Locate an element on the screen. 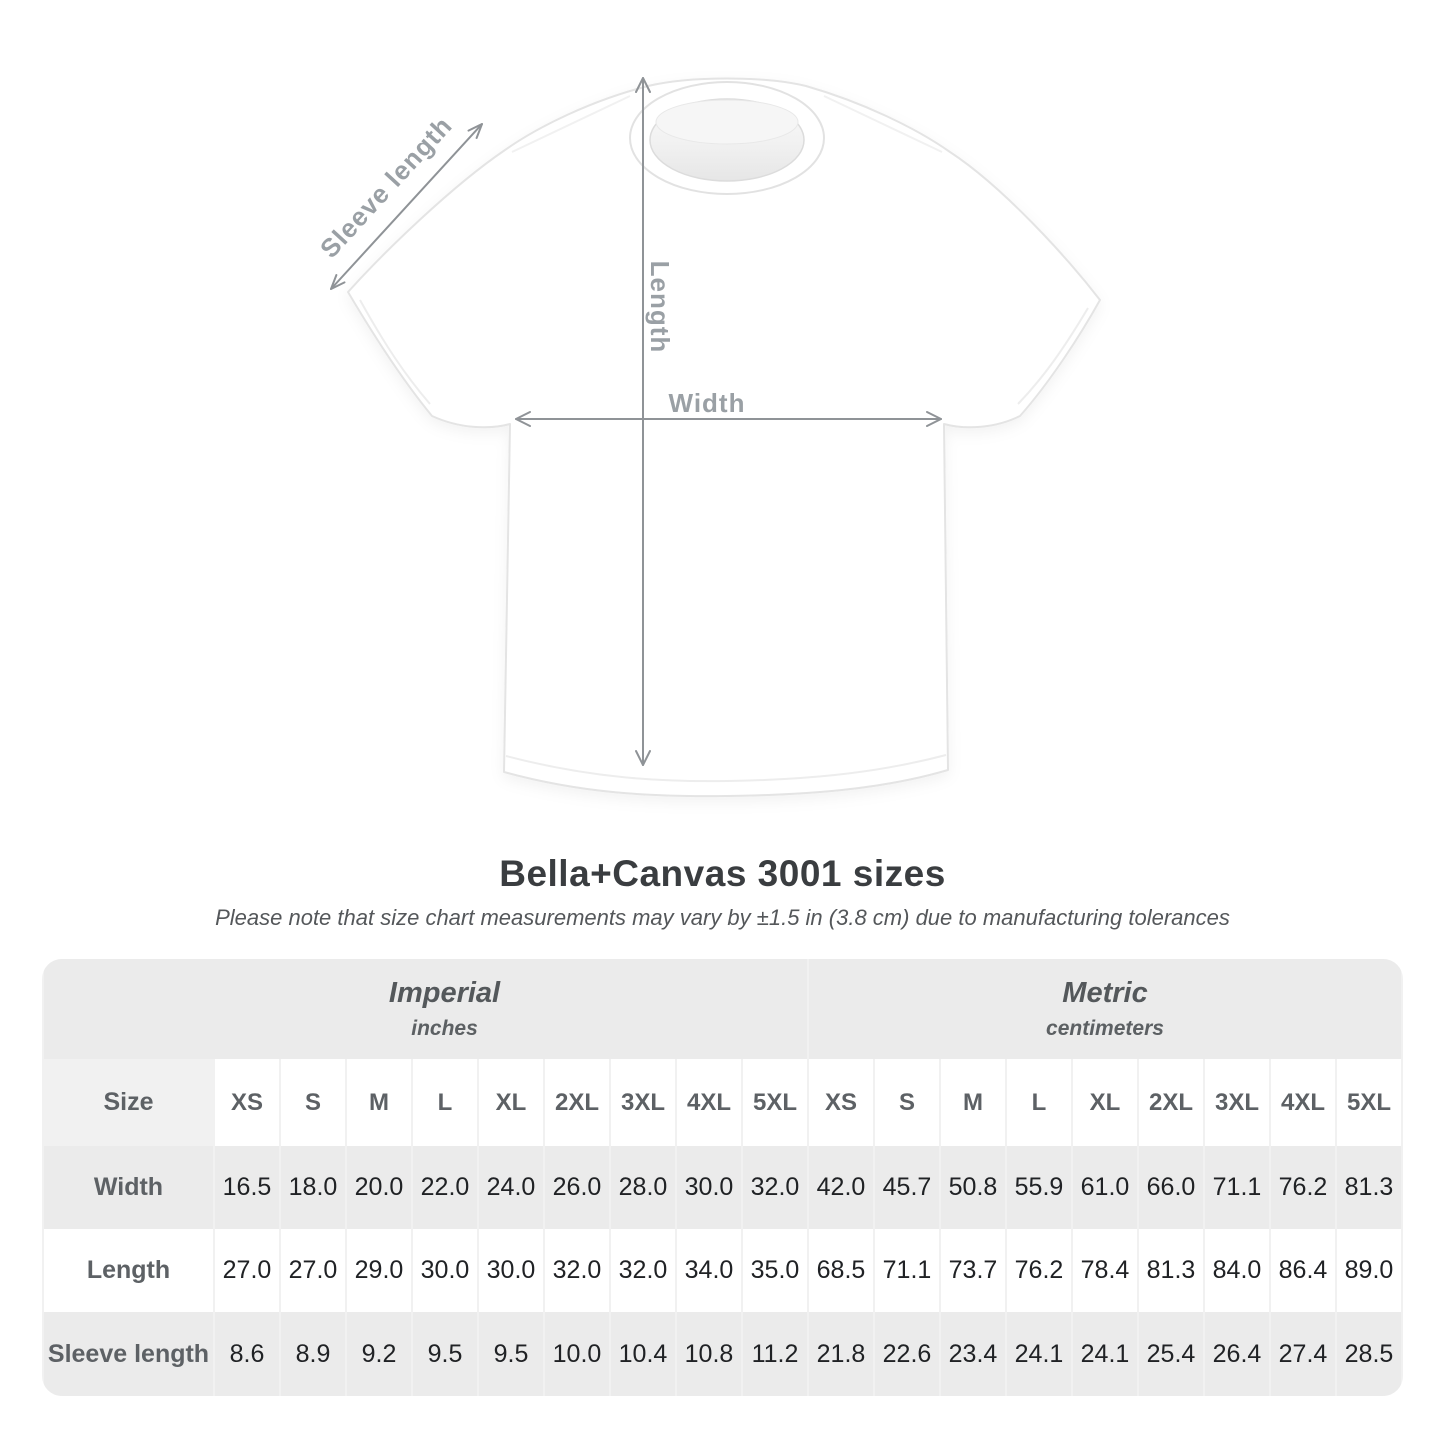 The height and width of the screenshot is (1445, 1445). width-value-cell: 24.0 is located at coordinates (511, 1187).